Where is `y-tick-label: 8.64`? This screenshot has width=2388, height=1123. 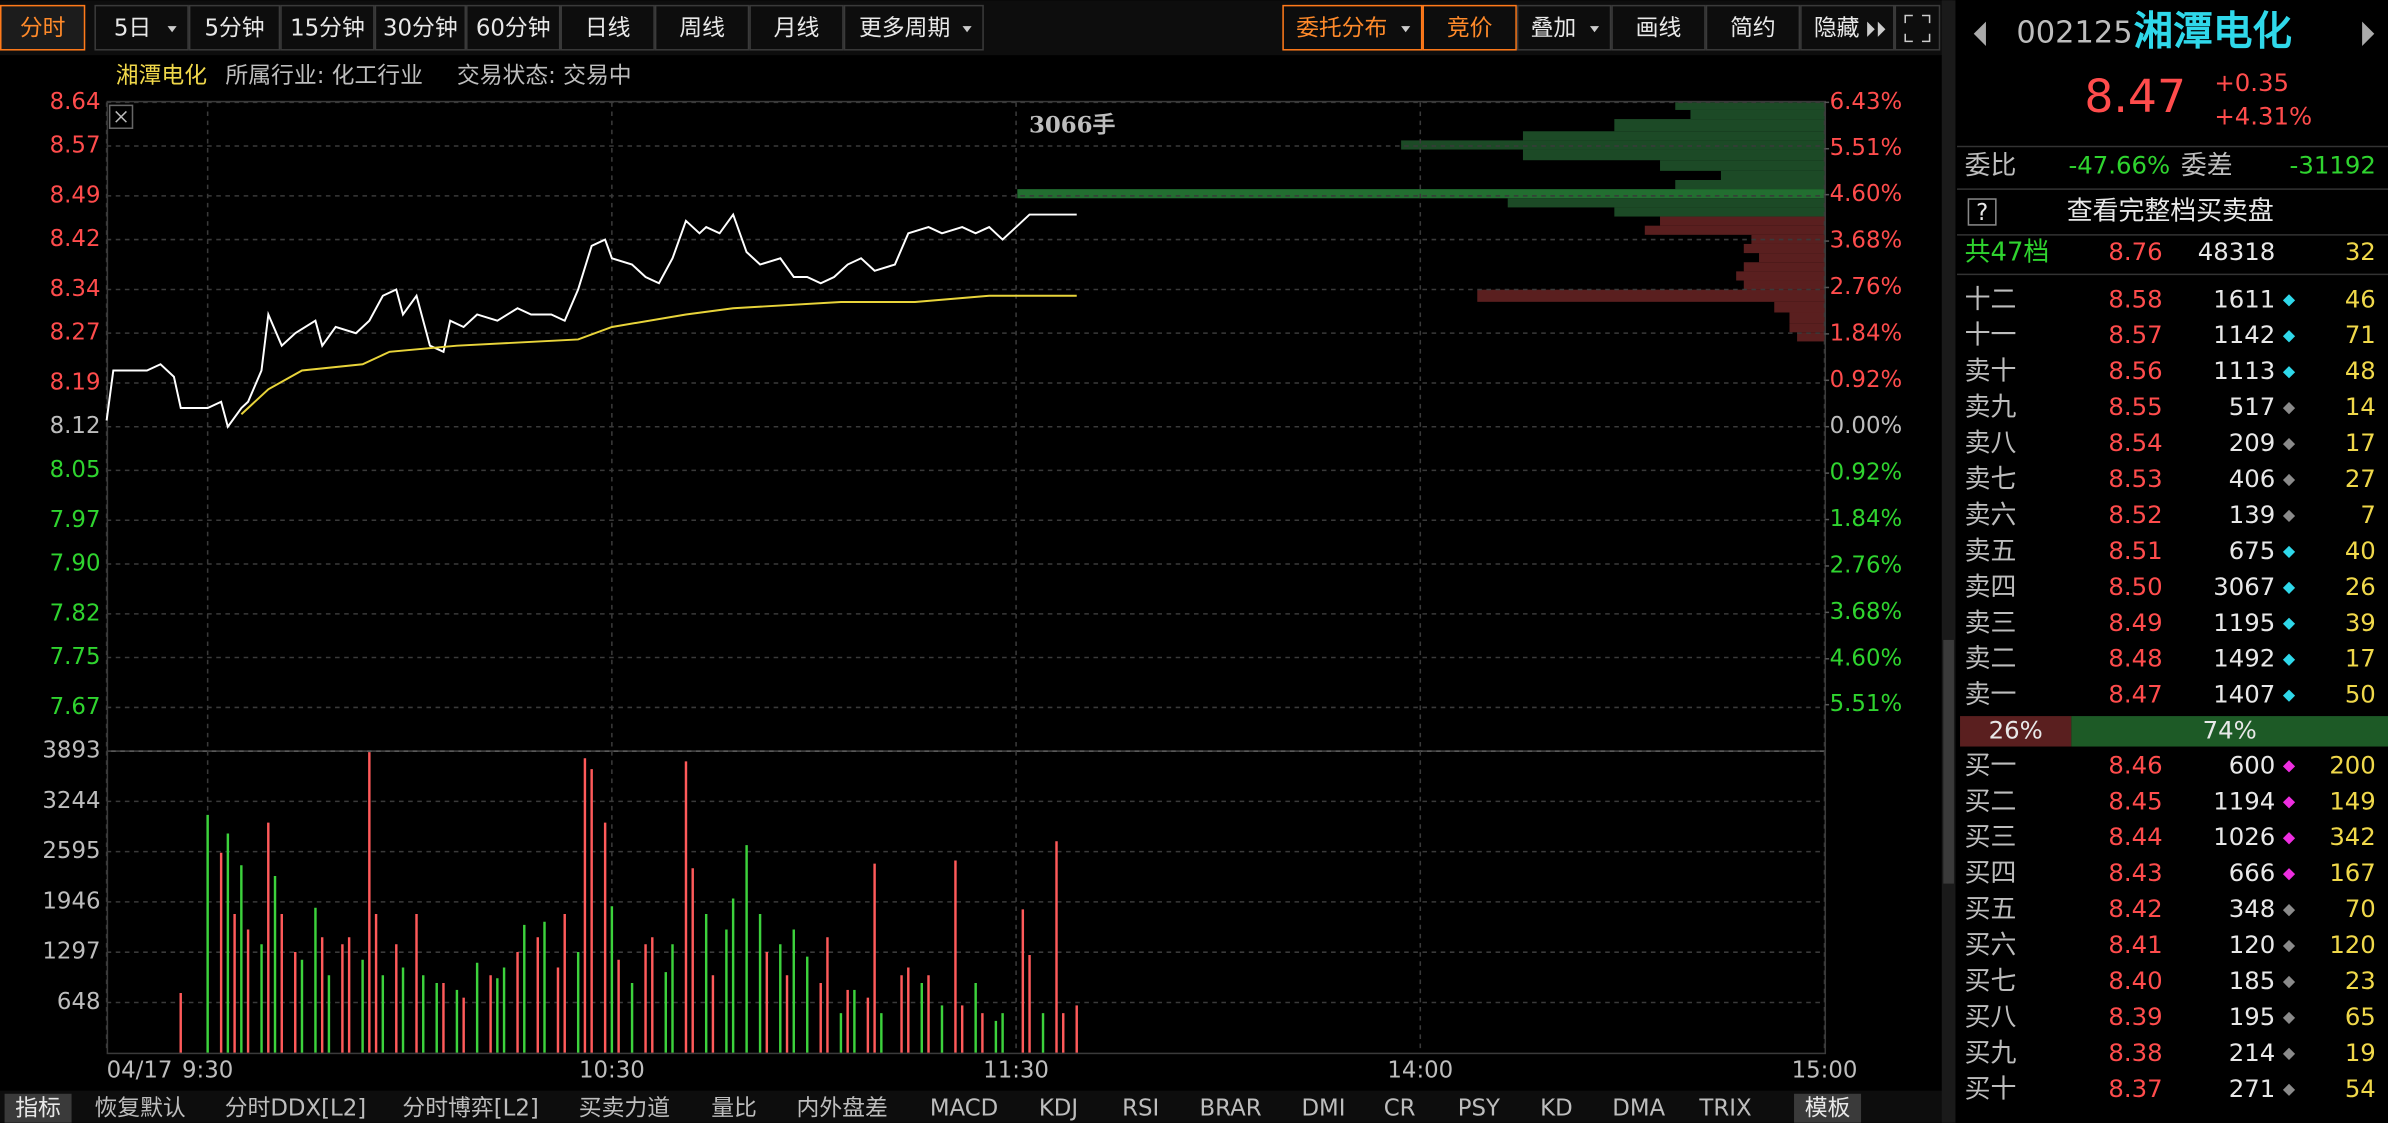
y-tick-label: 8.64 is located at coordinates (75, 102).